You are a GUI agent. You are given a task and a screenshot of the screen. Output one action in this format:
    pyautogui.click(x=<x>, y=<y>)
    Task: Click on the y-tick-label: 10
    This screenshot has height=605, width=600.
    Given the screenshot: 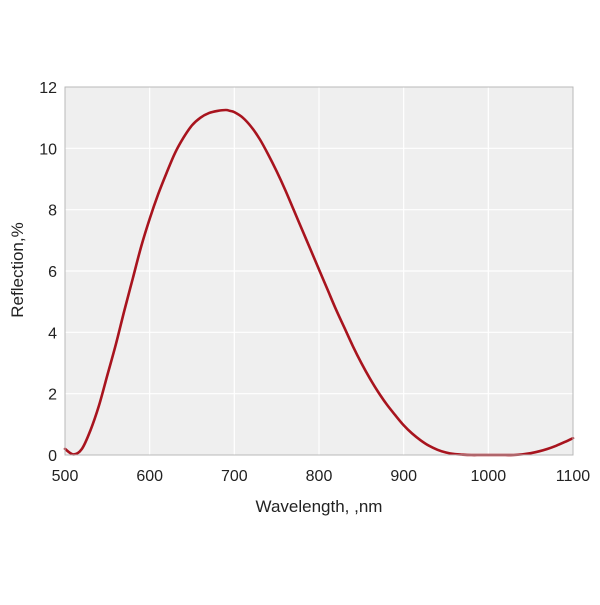 What is the action you would take?
    pyautogui.click(x=48, y=149)
    